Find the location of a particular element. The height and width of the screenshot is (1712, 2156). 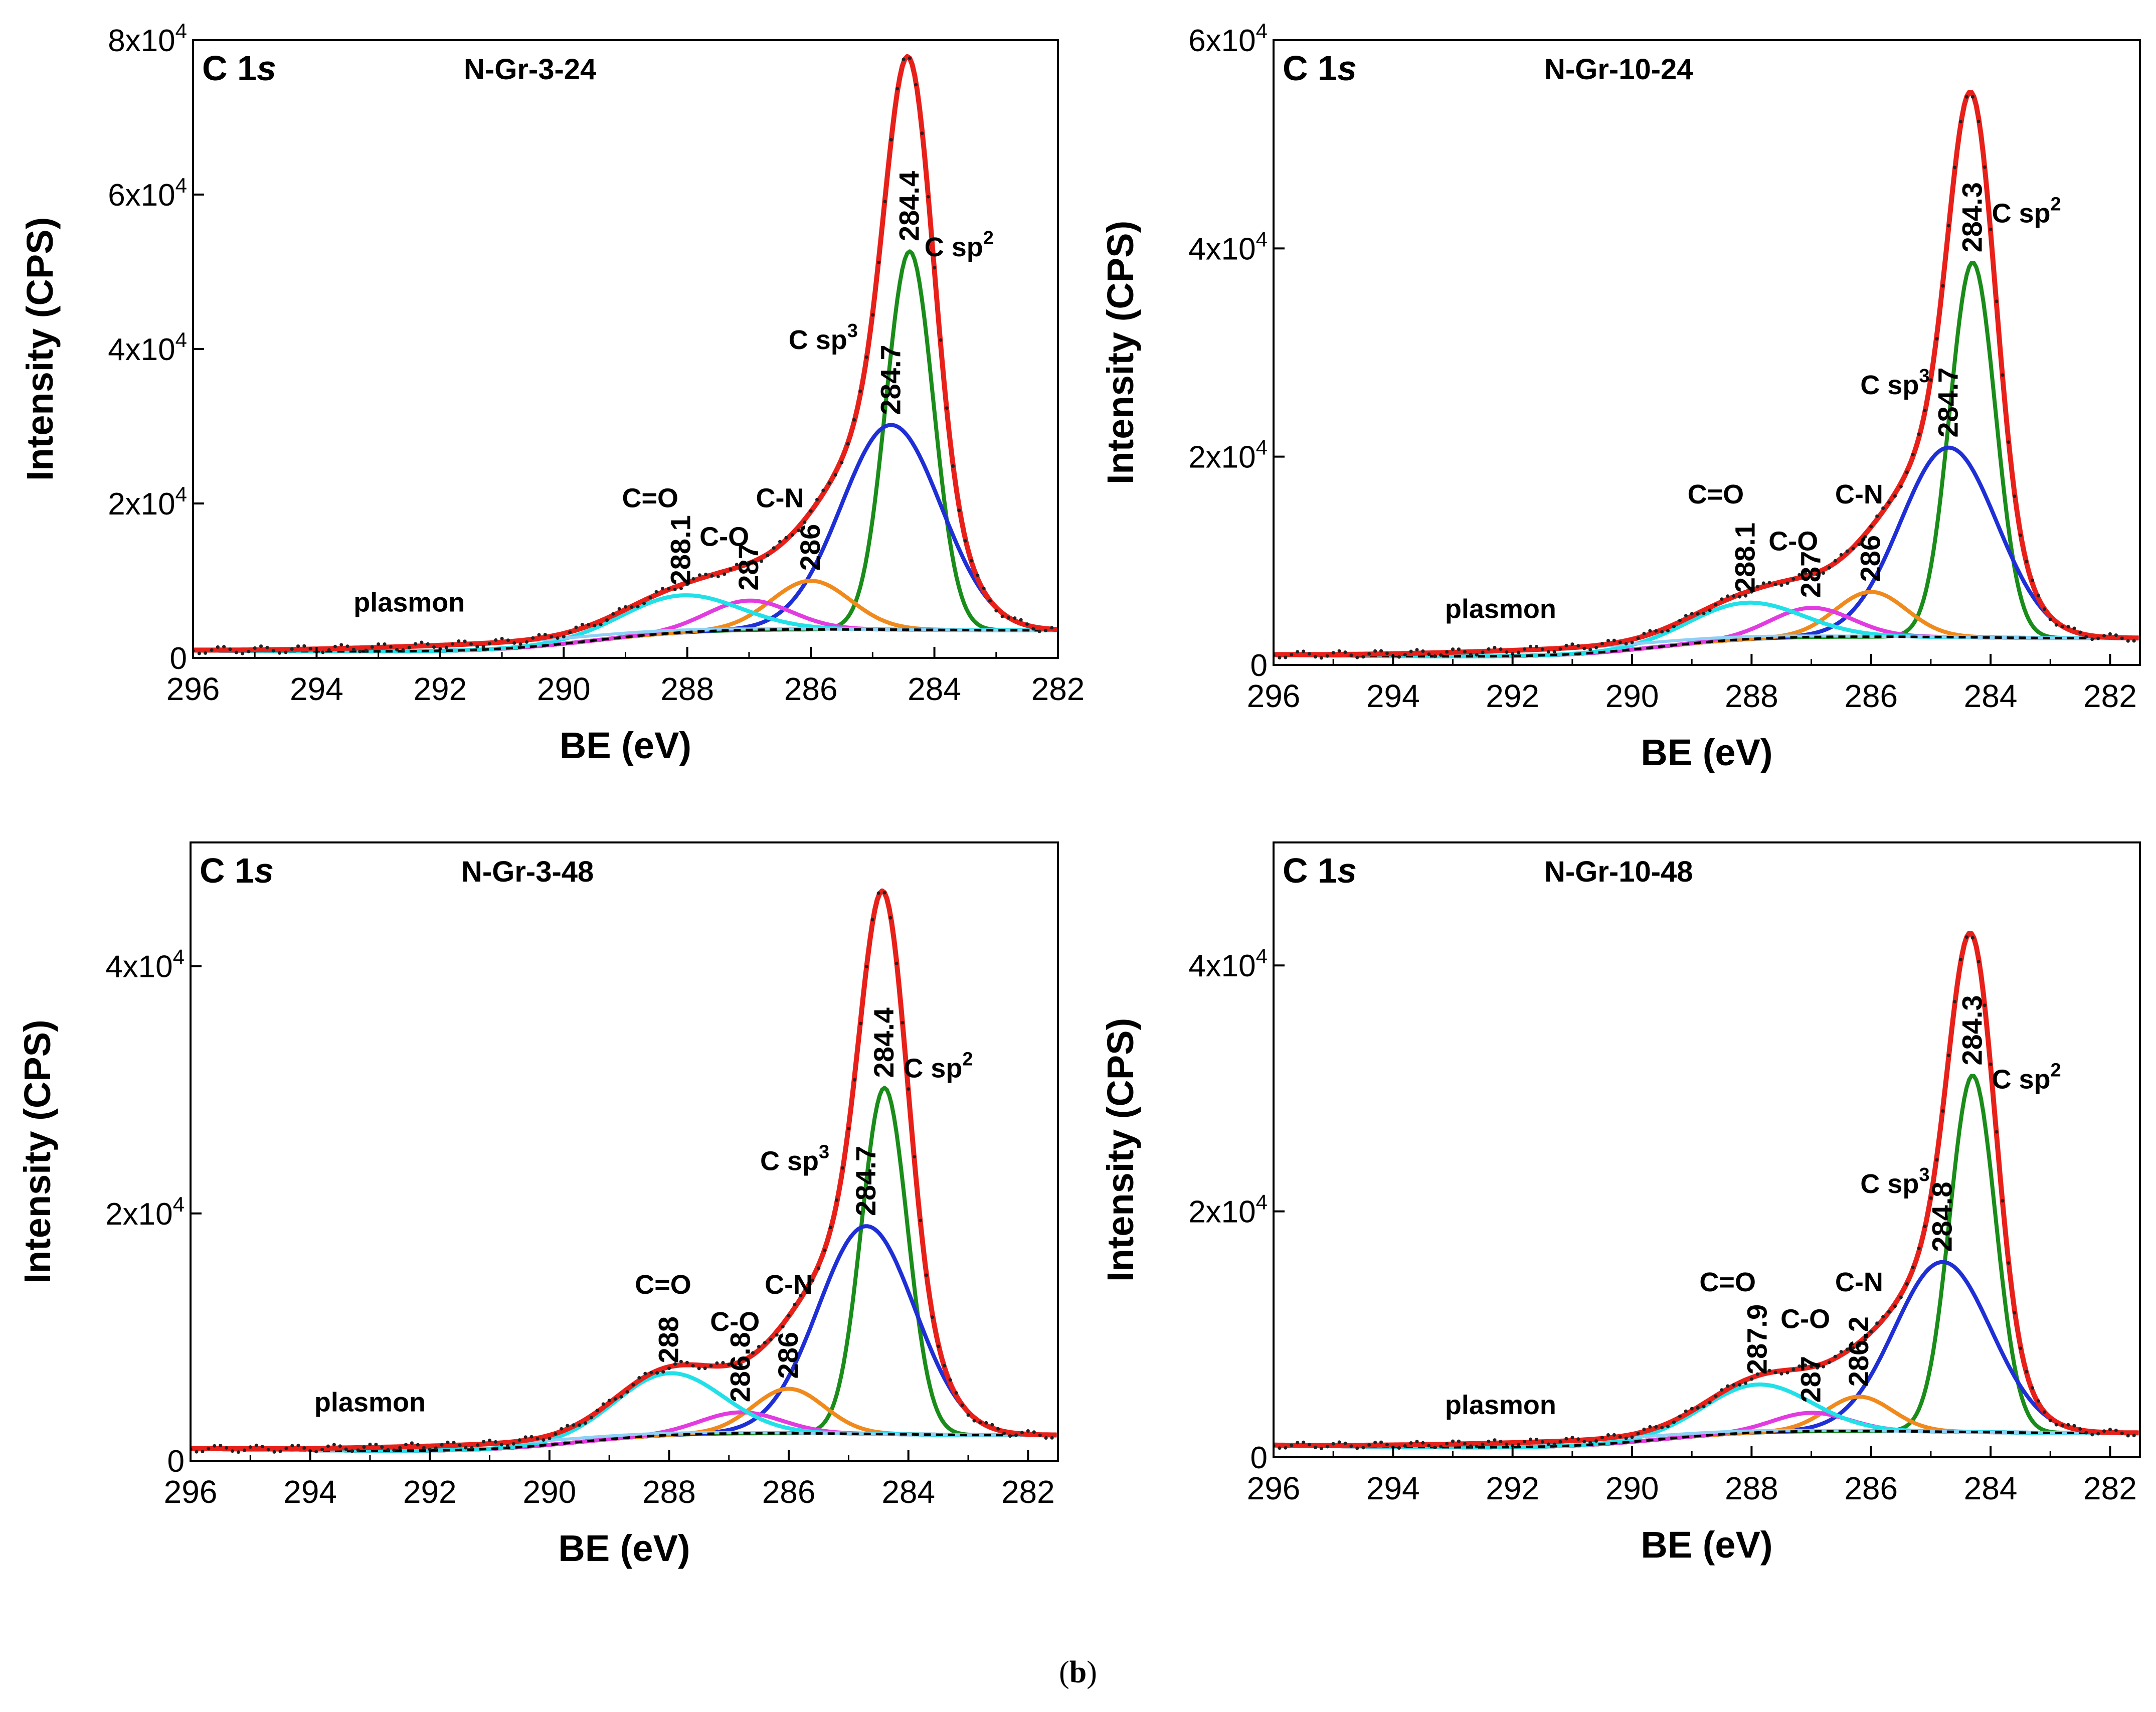

peak-position-label: 286 is located at coordinates (810, 548).